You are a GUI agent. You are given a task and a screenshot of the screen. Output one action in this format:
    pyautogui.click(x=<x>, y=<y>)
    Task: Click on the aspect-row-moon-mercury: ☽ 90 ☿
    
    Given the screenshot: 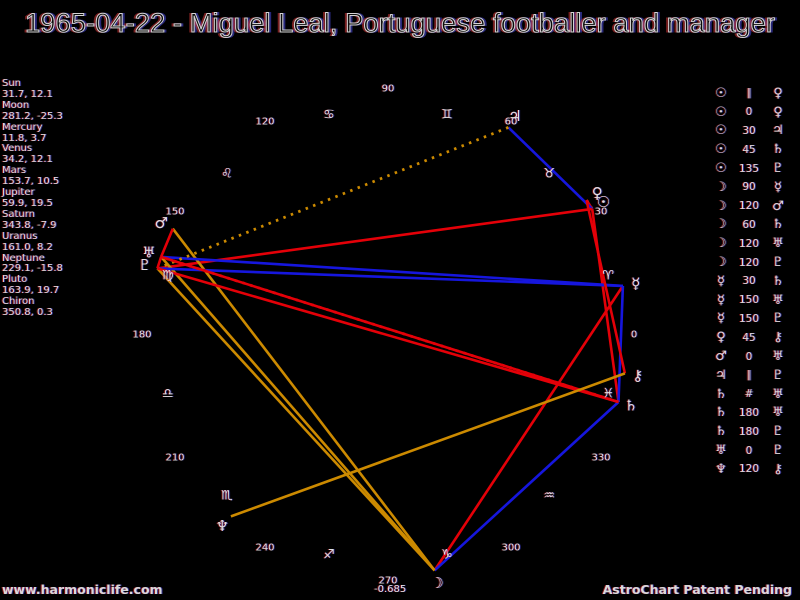 What is the action you would take?
    pyautogui.click(x=752, y=187)
    